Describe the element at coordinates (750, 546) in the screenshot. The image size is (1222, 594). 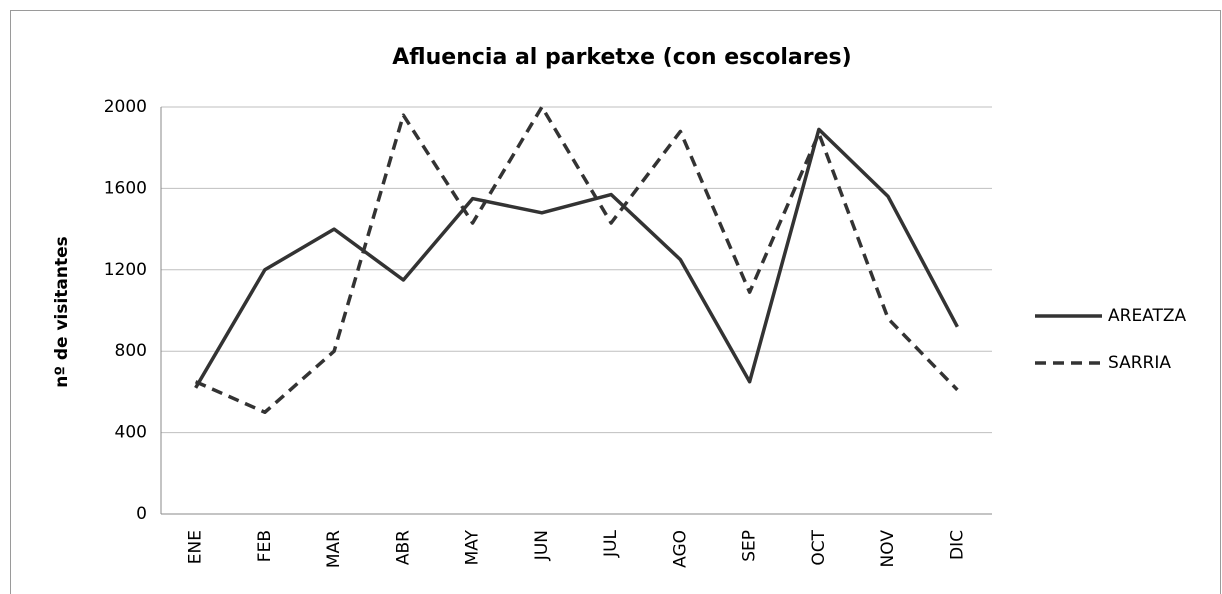
I see `x-tick-label: SEP` at that location.